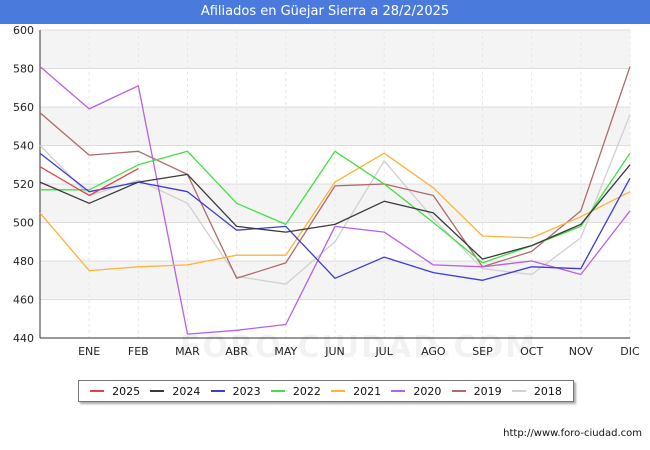 Image resolution: width=650 pixels, height=450 pixels. Describe the element at coordinates (326, 391) in the screenshot. I see `legend: 2025 2024 2023 2022 2021 2020 2019 2018` at that location.